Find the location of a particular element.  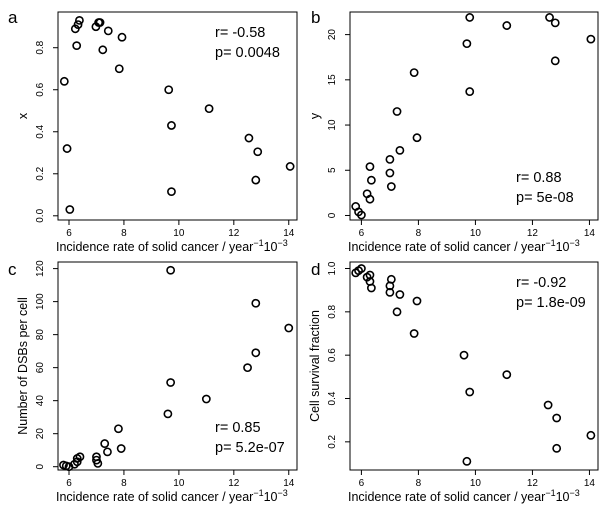

correlation-p: p= 1.8e-09 is located at coordinates (551, 303).